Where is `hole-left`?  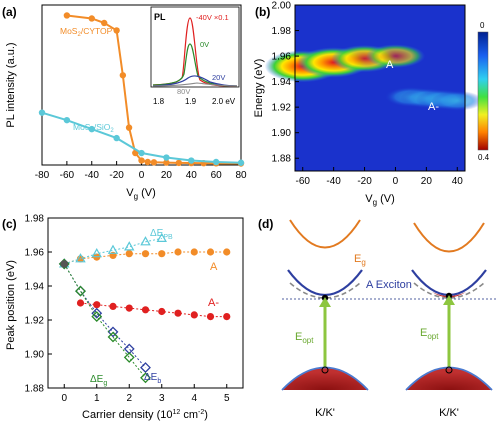
hole-left is located at coordinates (325, 370).